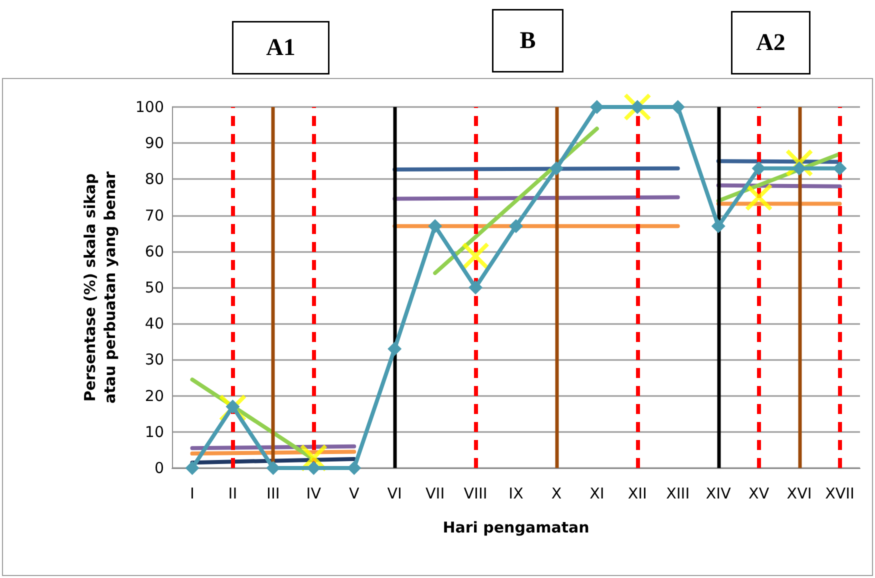 Image resolution: width=875 pixels, height=578 pixels. What do you see at coordinates (516, 527) in the screenshot?
I see `x-axis-title: Hari pengamatan` at bounding box center [516, 527].